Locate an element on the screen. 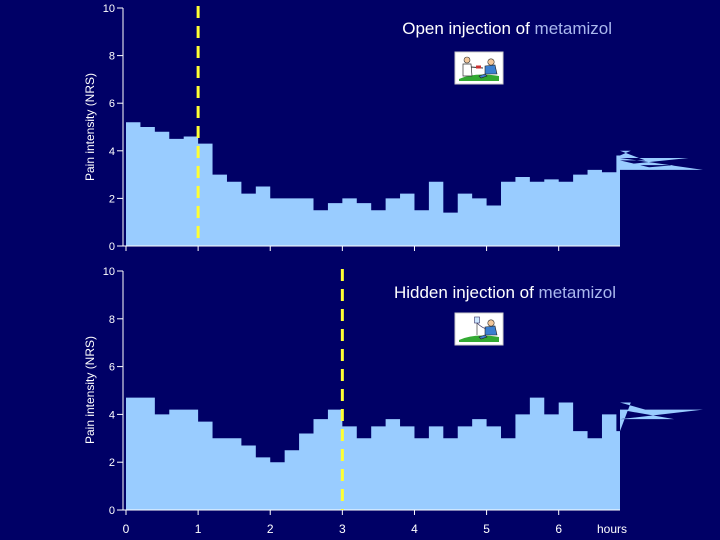  x-axis-label: hours is located at coordinates (612, 529).